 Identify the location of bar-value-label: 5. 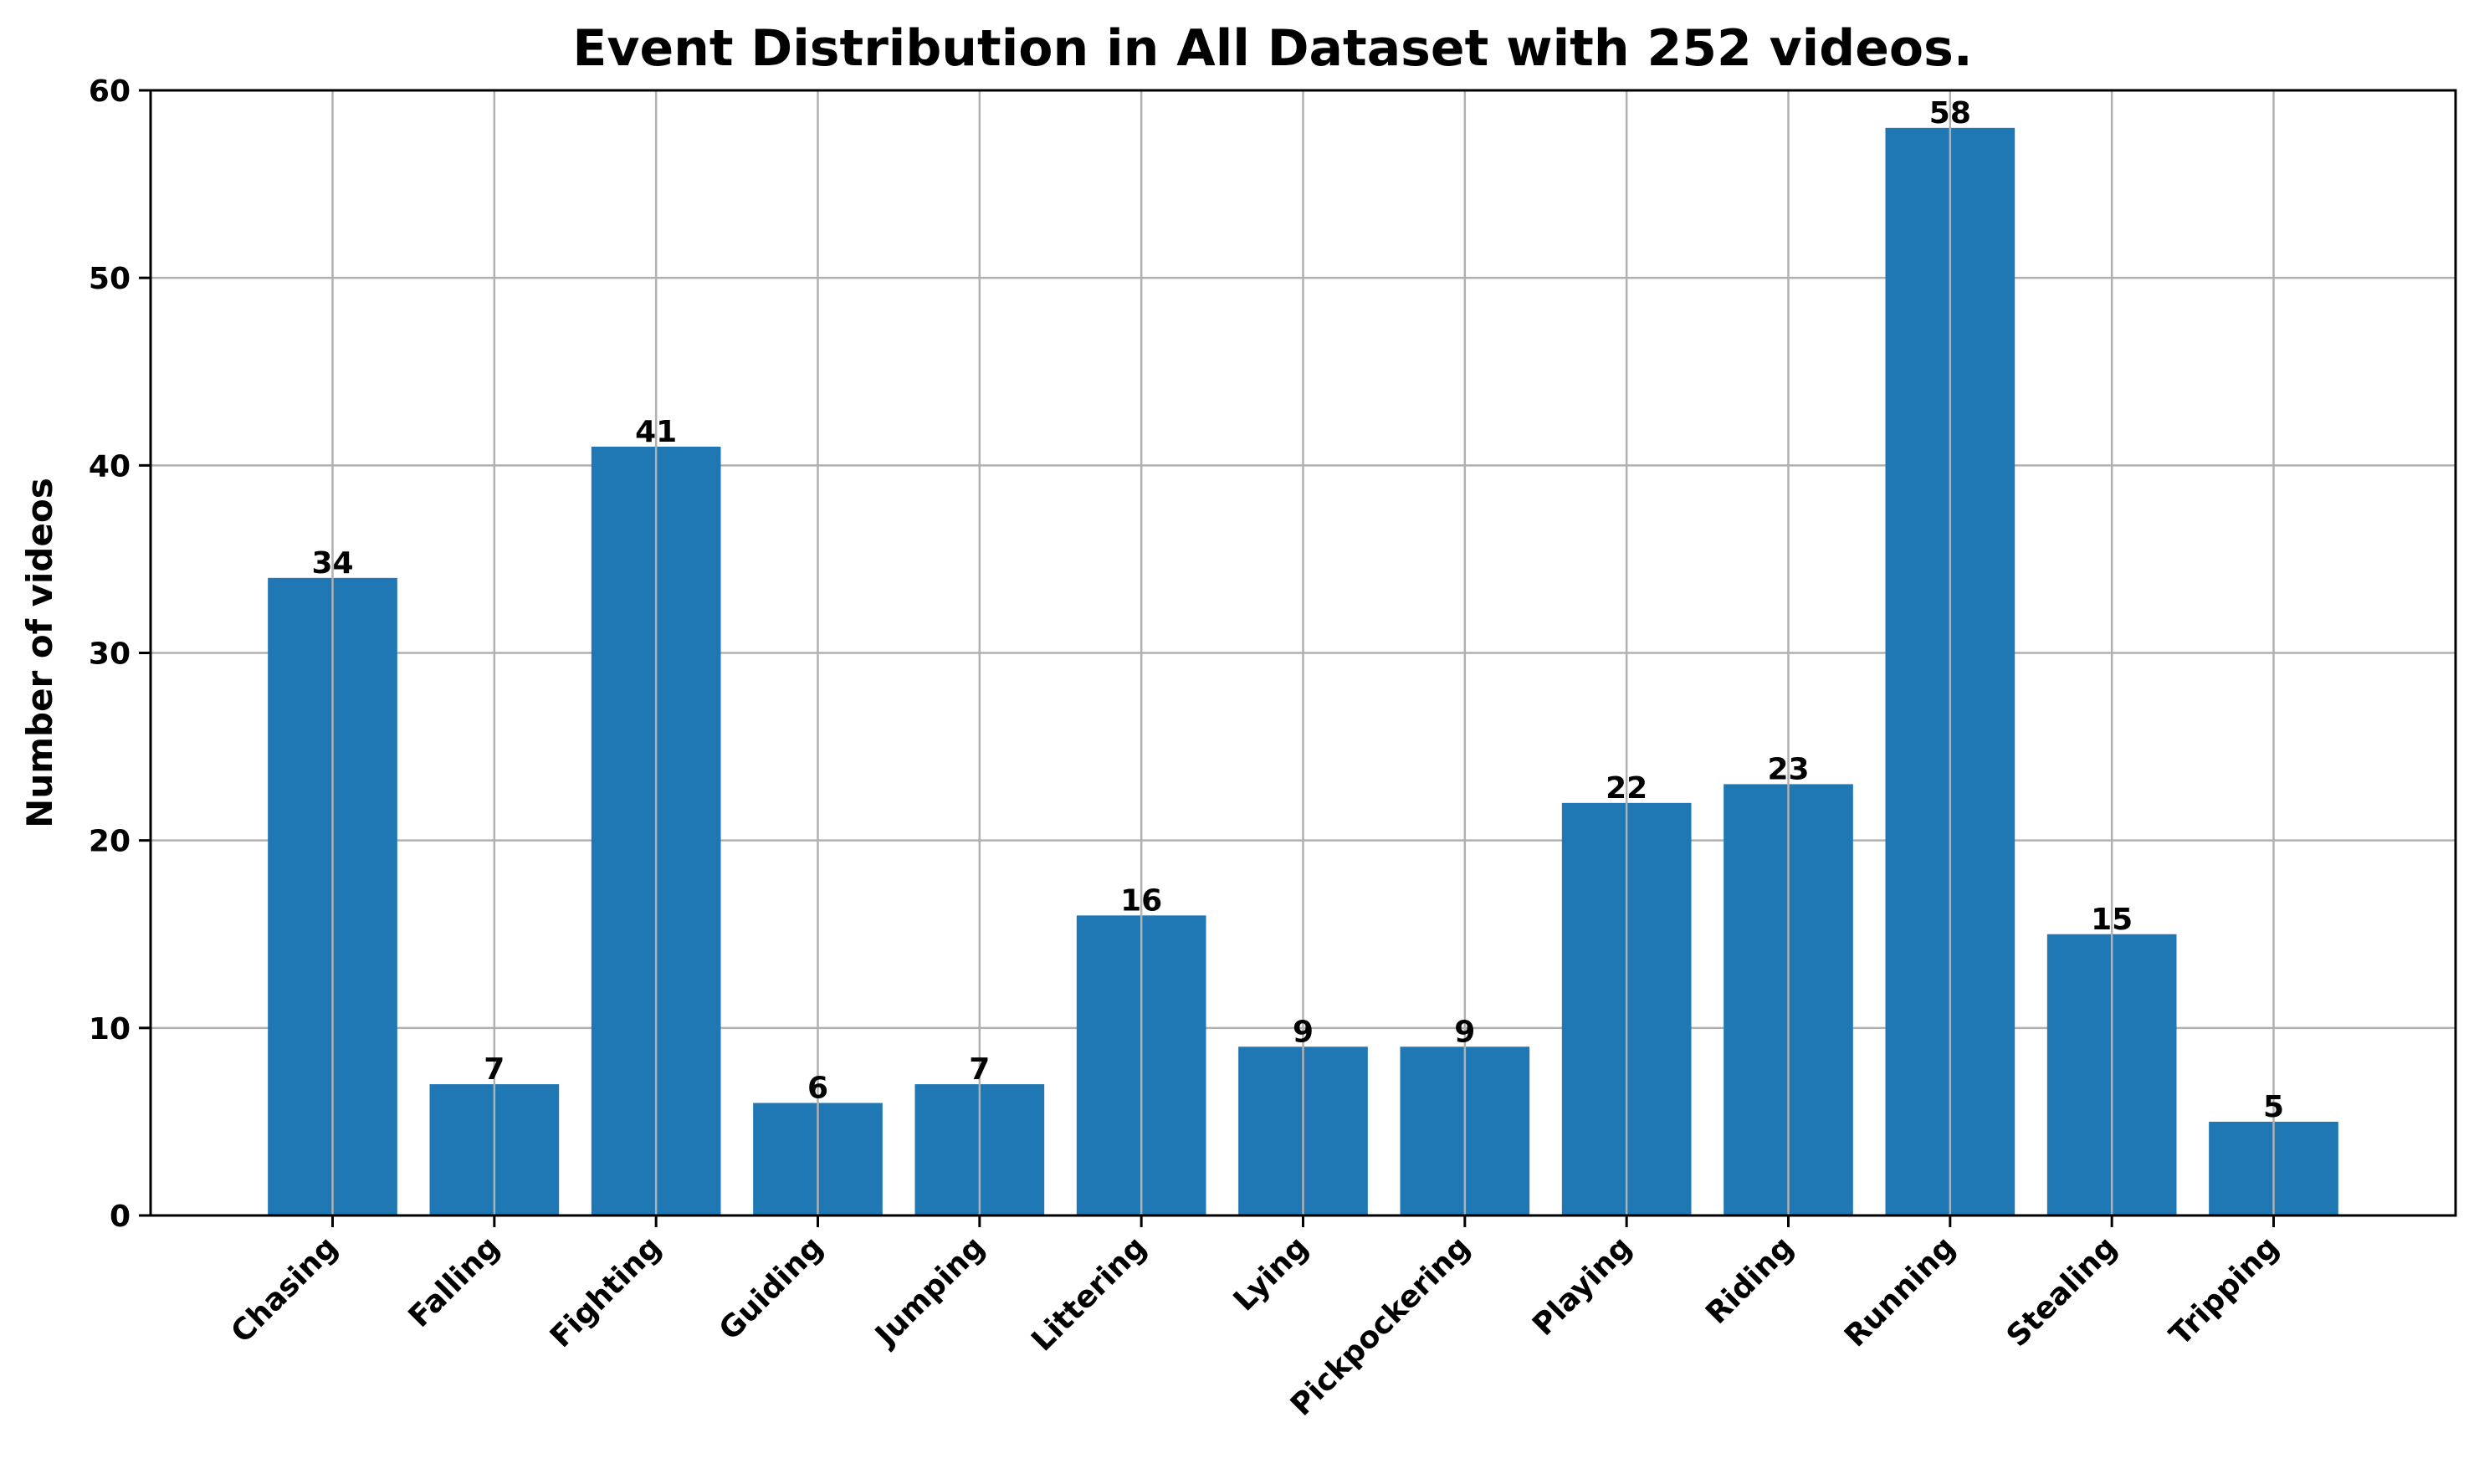
(2273, 1107).